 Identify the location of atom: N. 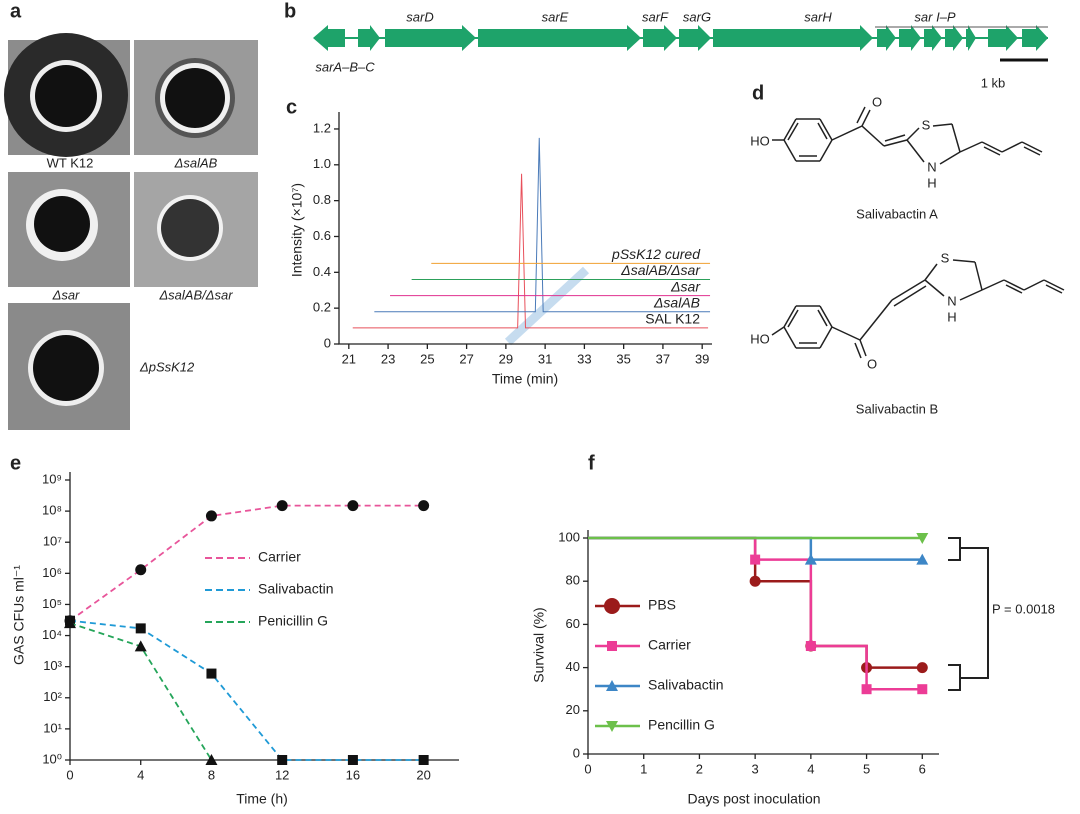
(951, 300).